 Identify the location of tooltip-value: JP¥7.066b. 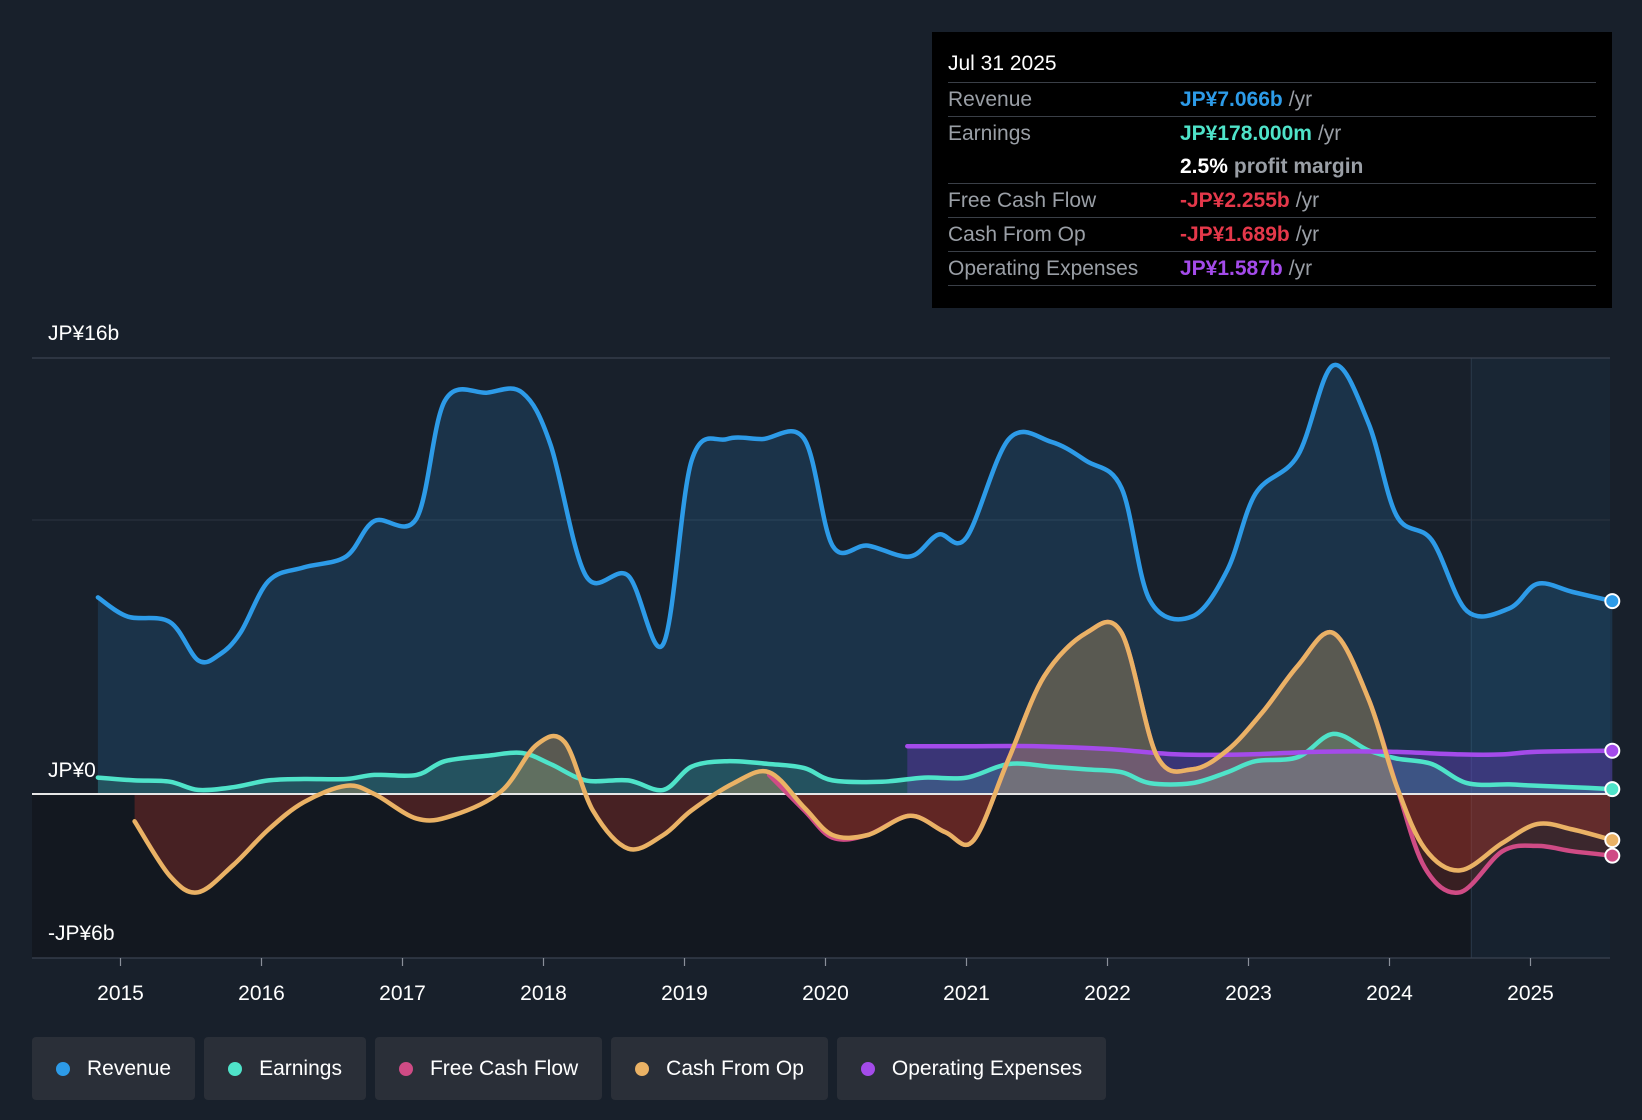
(1231, 99).